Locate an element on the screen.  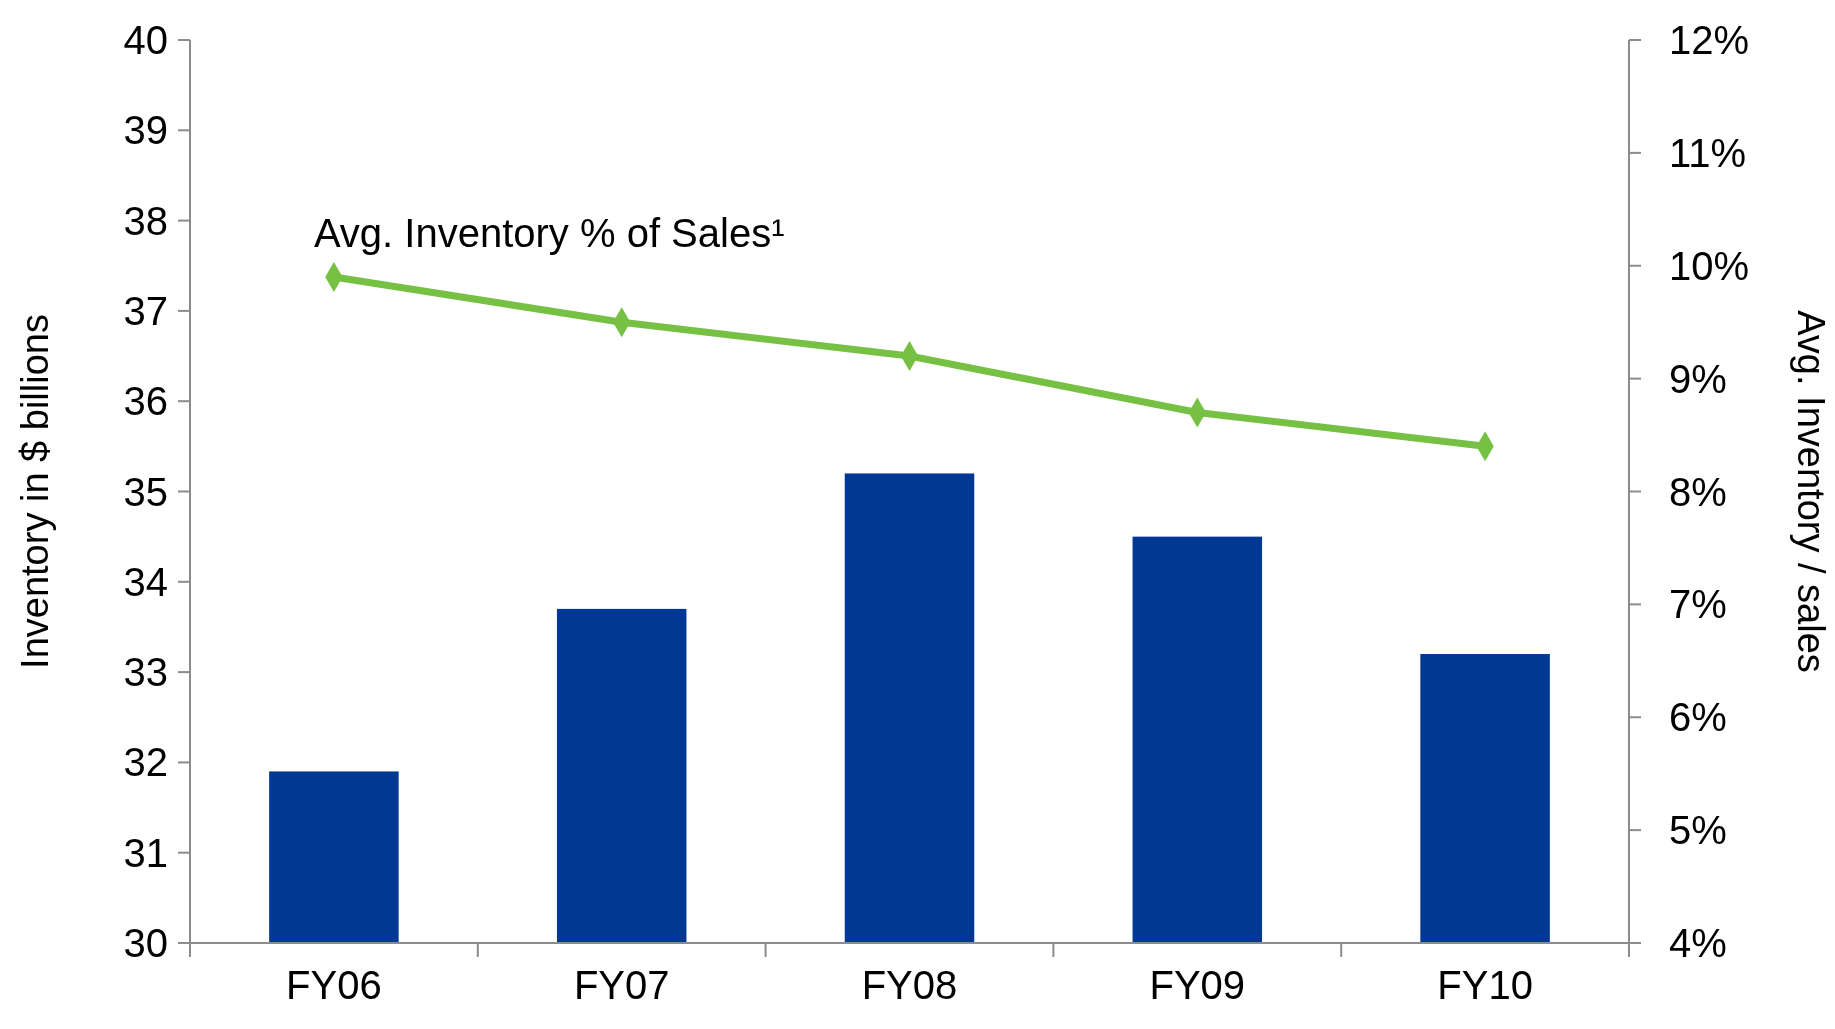
y-tick-label: 34 is located at coordinates (145, 581).